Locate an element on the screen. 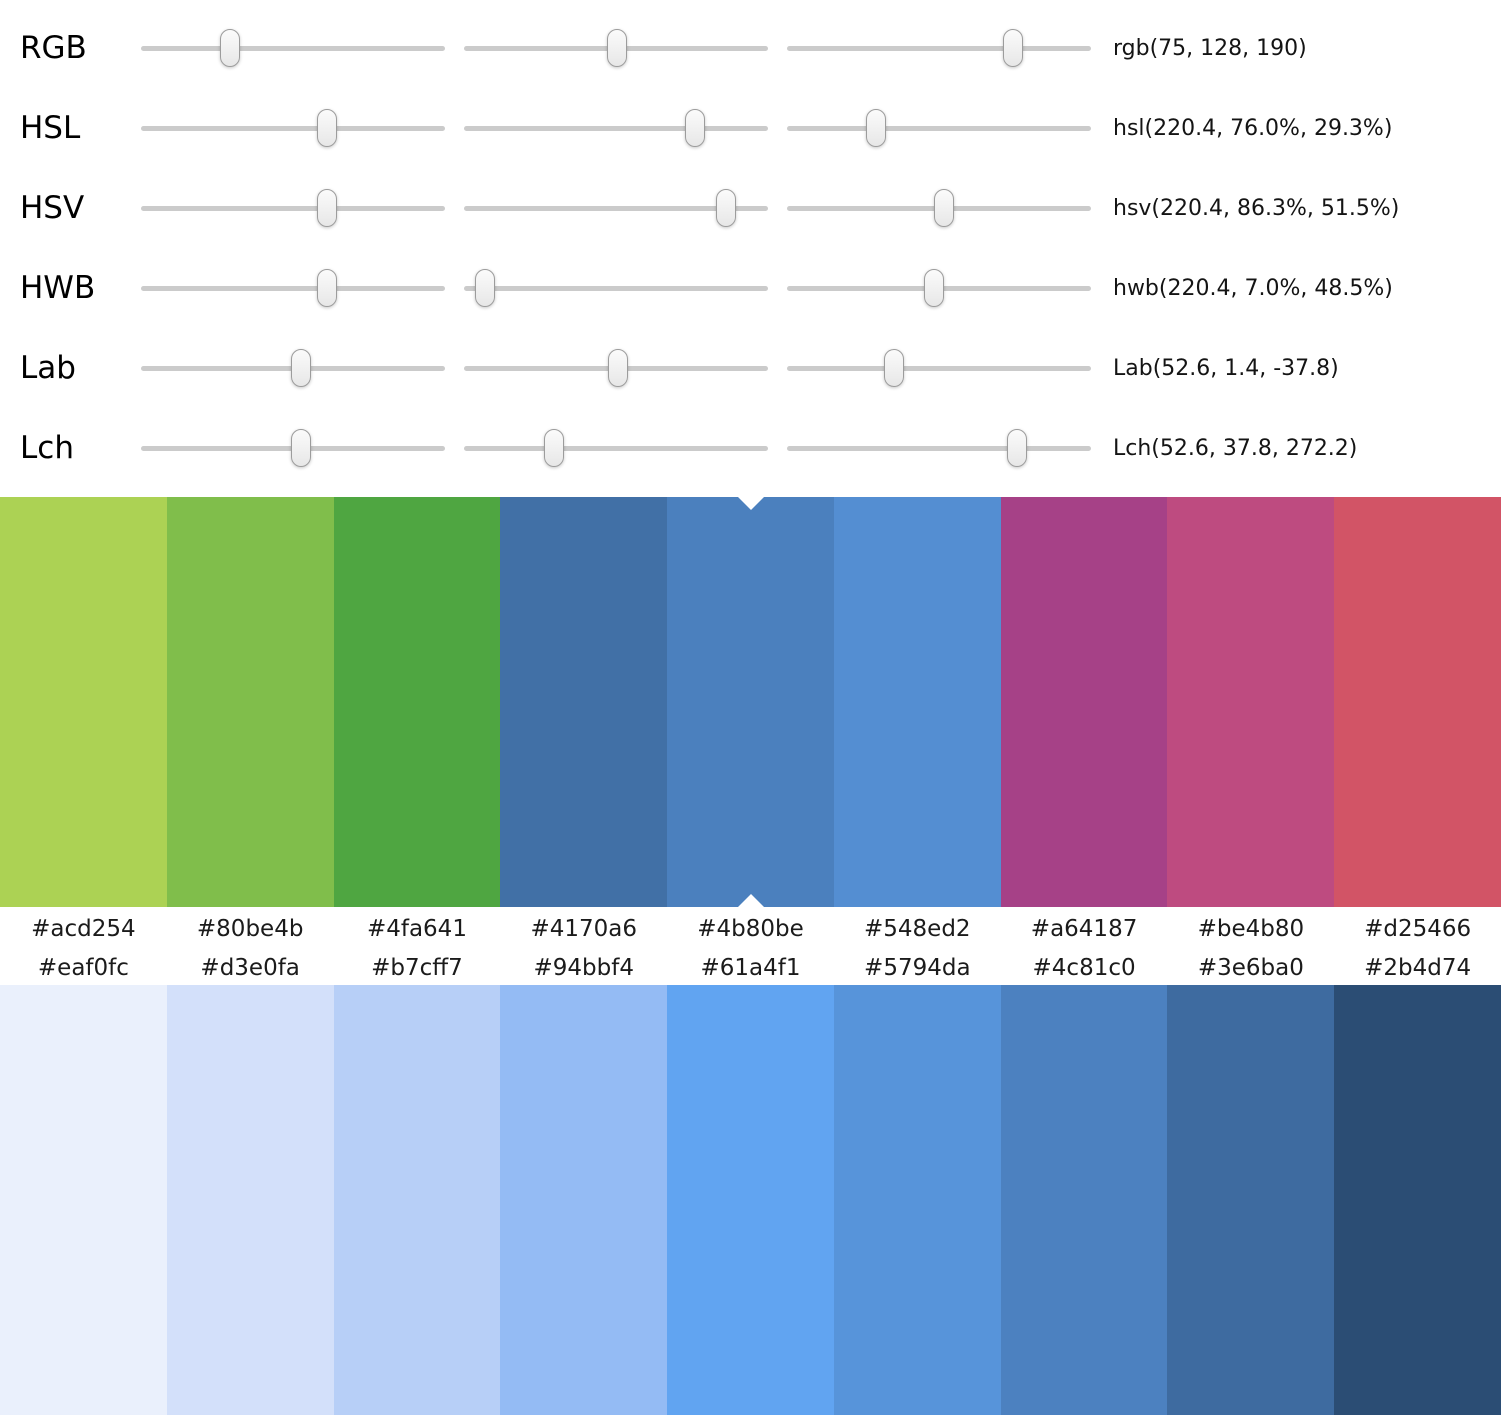 The width and height of the screenshot is (1501, 1415). swatch-61a4f1 is located at coordinates (750, 1200).